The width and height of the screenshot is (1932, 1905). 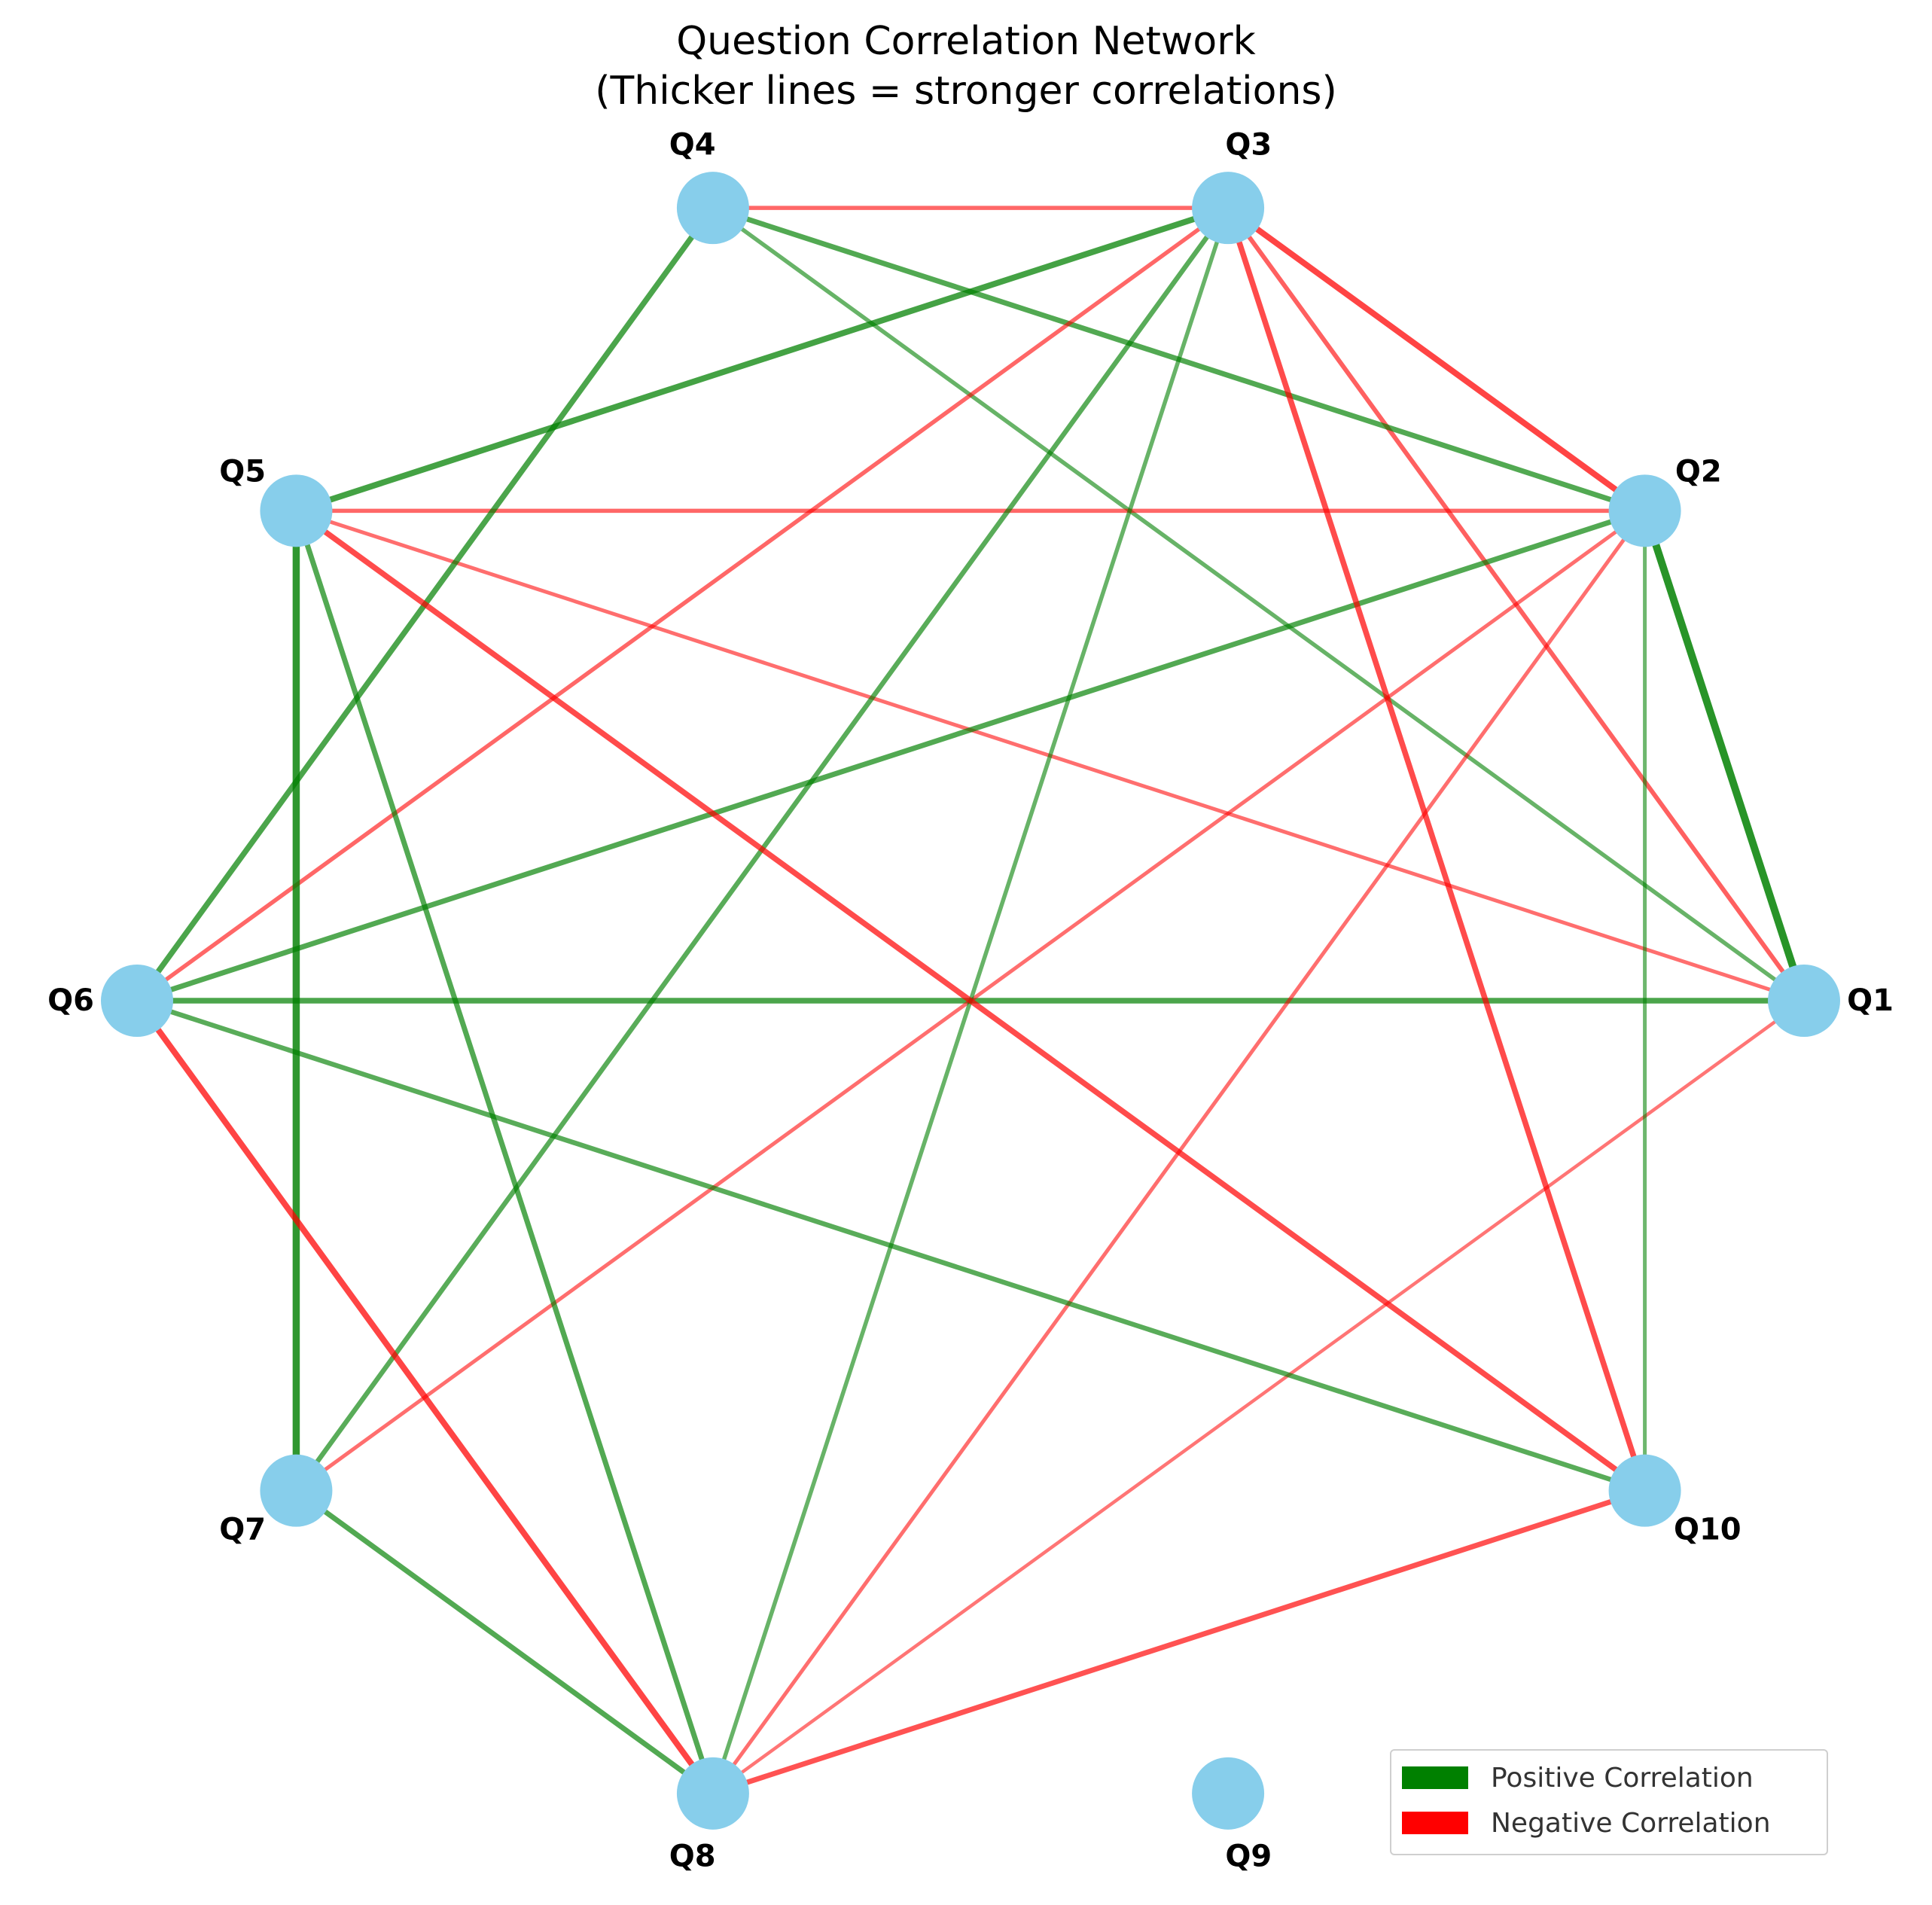 I want to click on negative-swatch, so click(x=1435, y=1823).